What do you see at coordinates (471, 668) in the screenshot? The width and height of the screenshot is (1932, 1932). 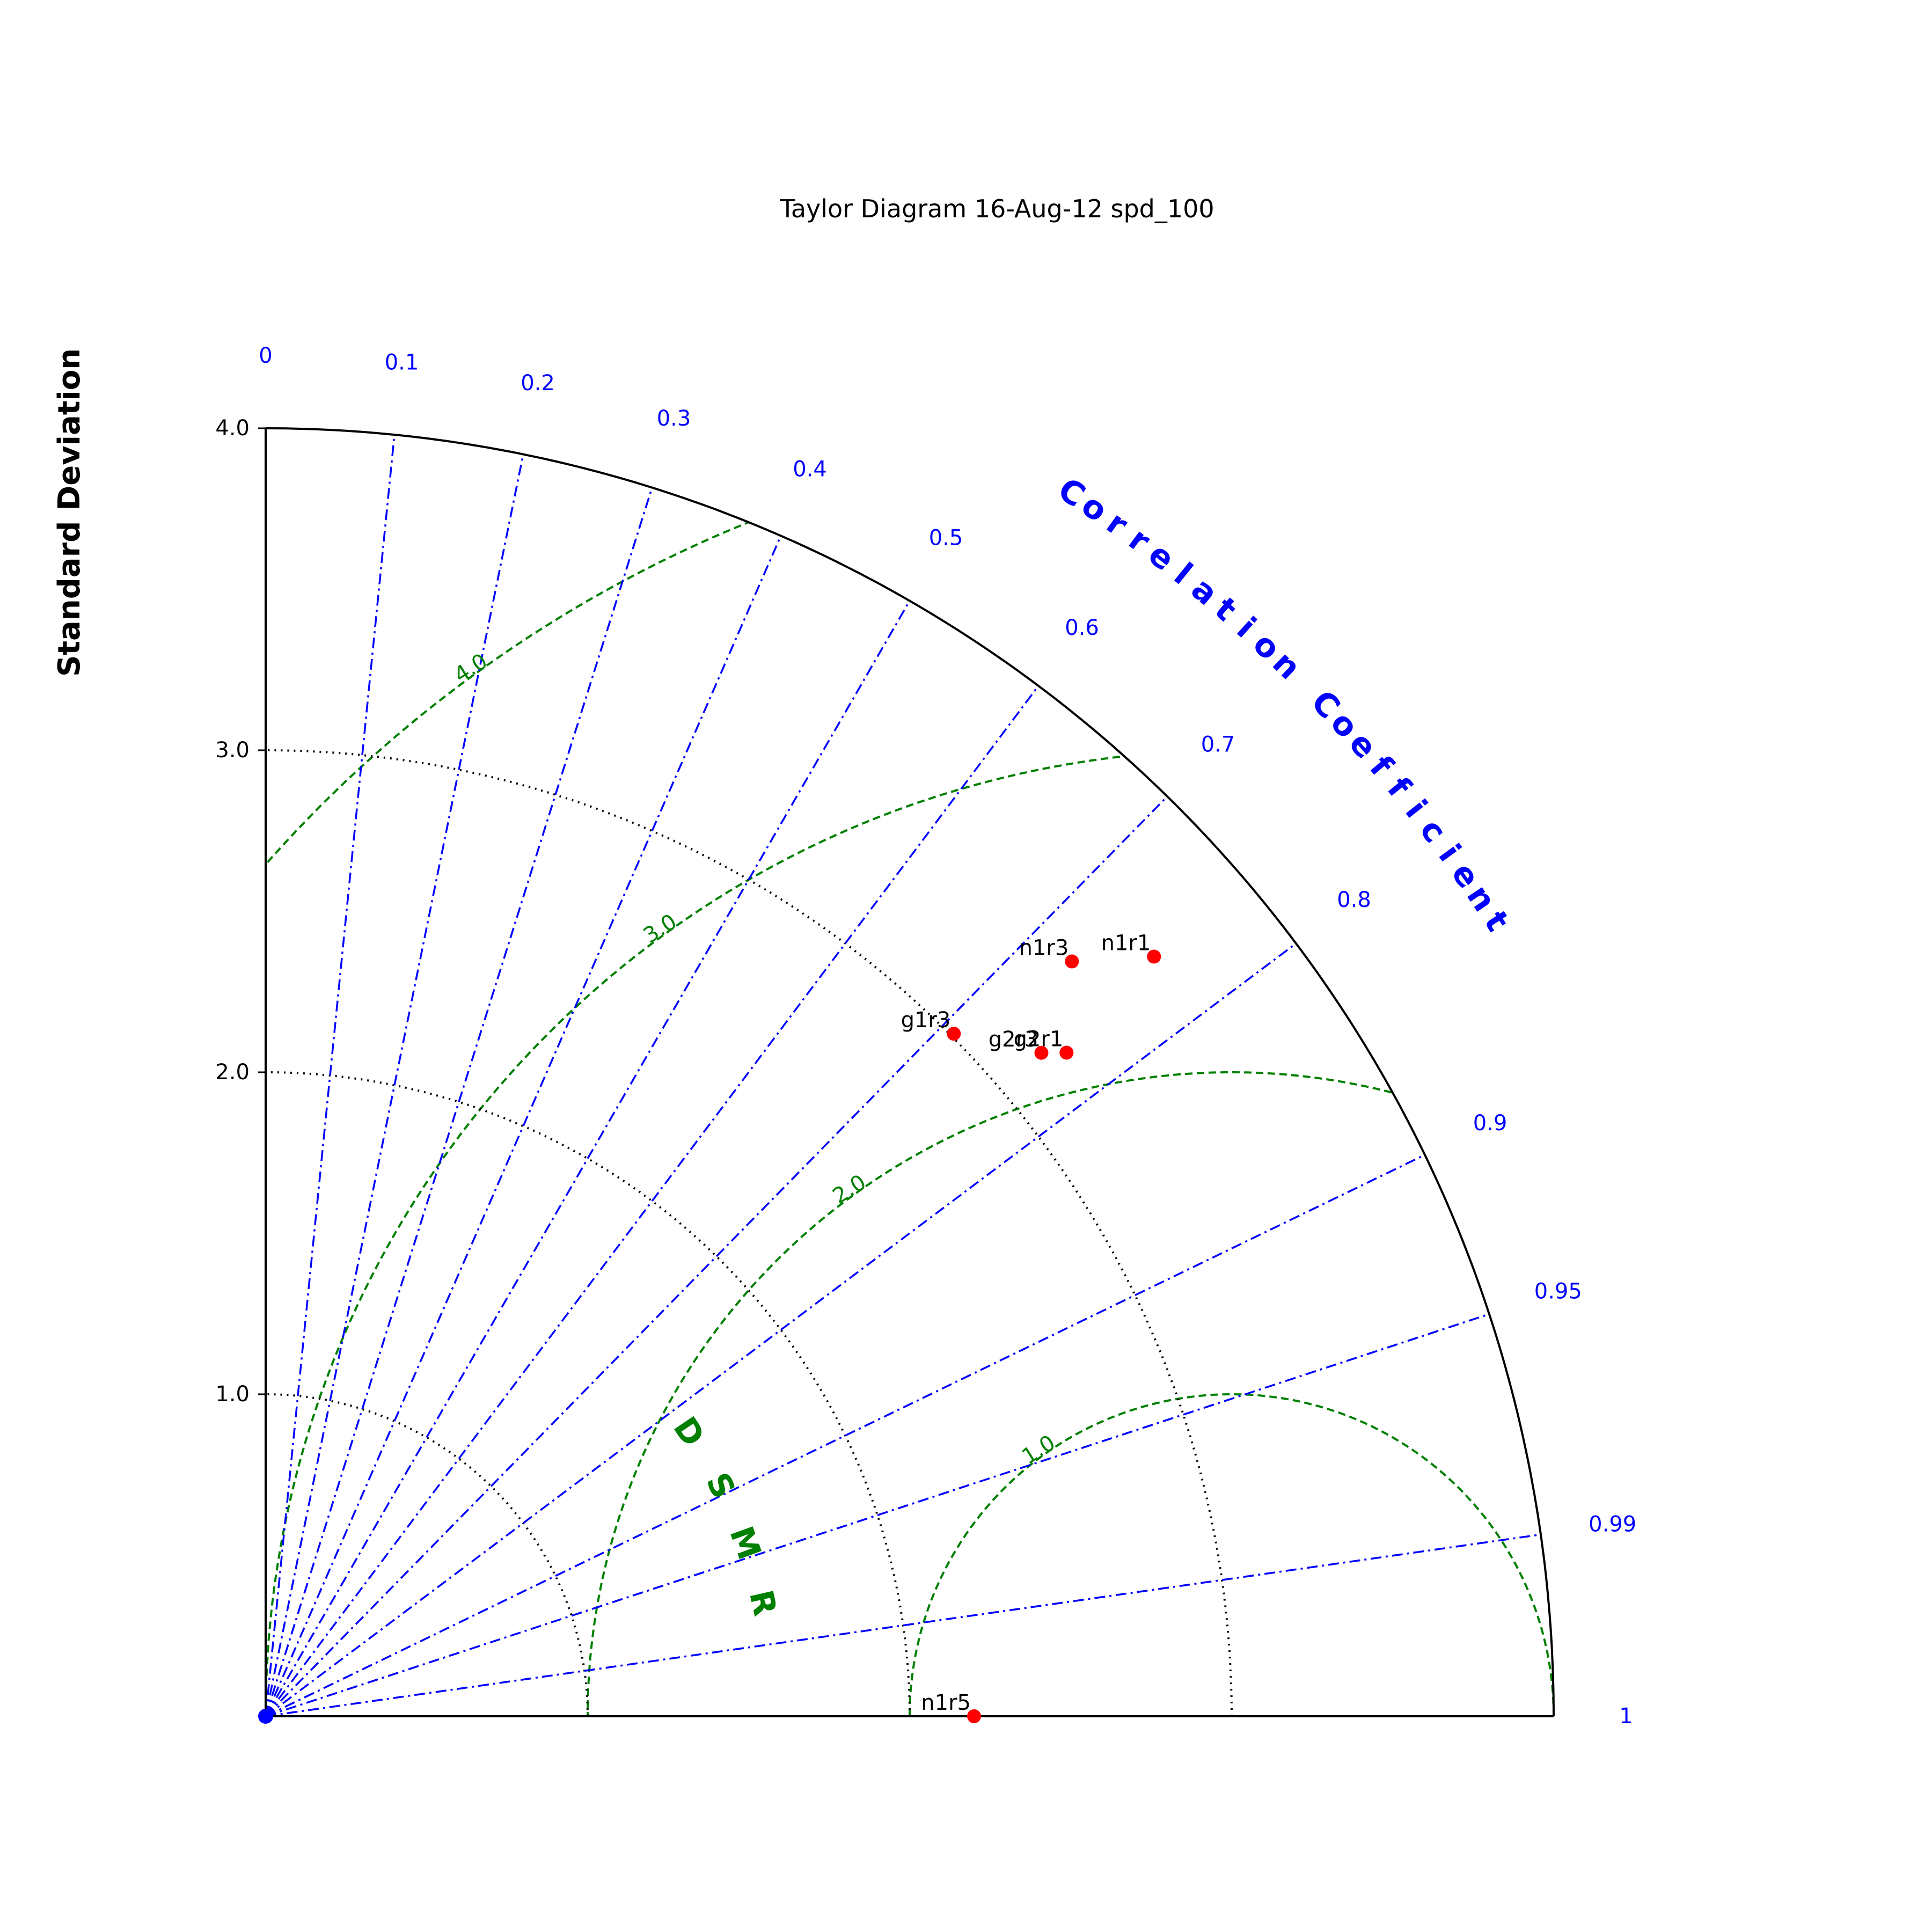 I see `rms-contour-label: 4.0` at bounding box center [471, 668].